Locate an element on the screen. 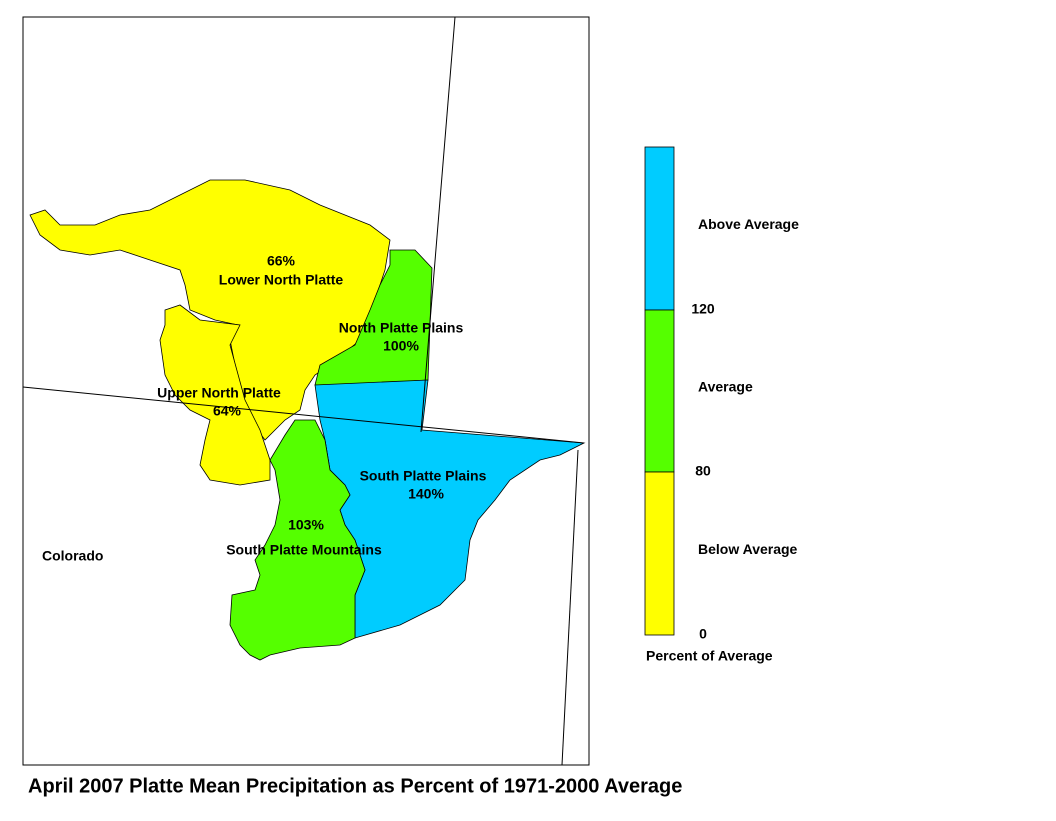 The height and width of the screenshot is (821, 1056). legend-break-label: 0 is located at coordinates (703, 634).